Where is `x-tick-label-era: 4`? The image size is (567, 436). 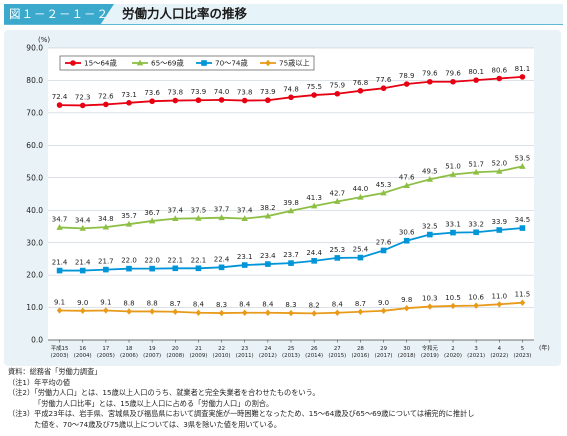 x-tick-label-era: 4 is located at coordinates (500, 349).